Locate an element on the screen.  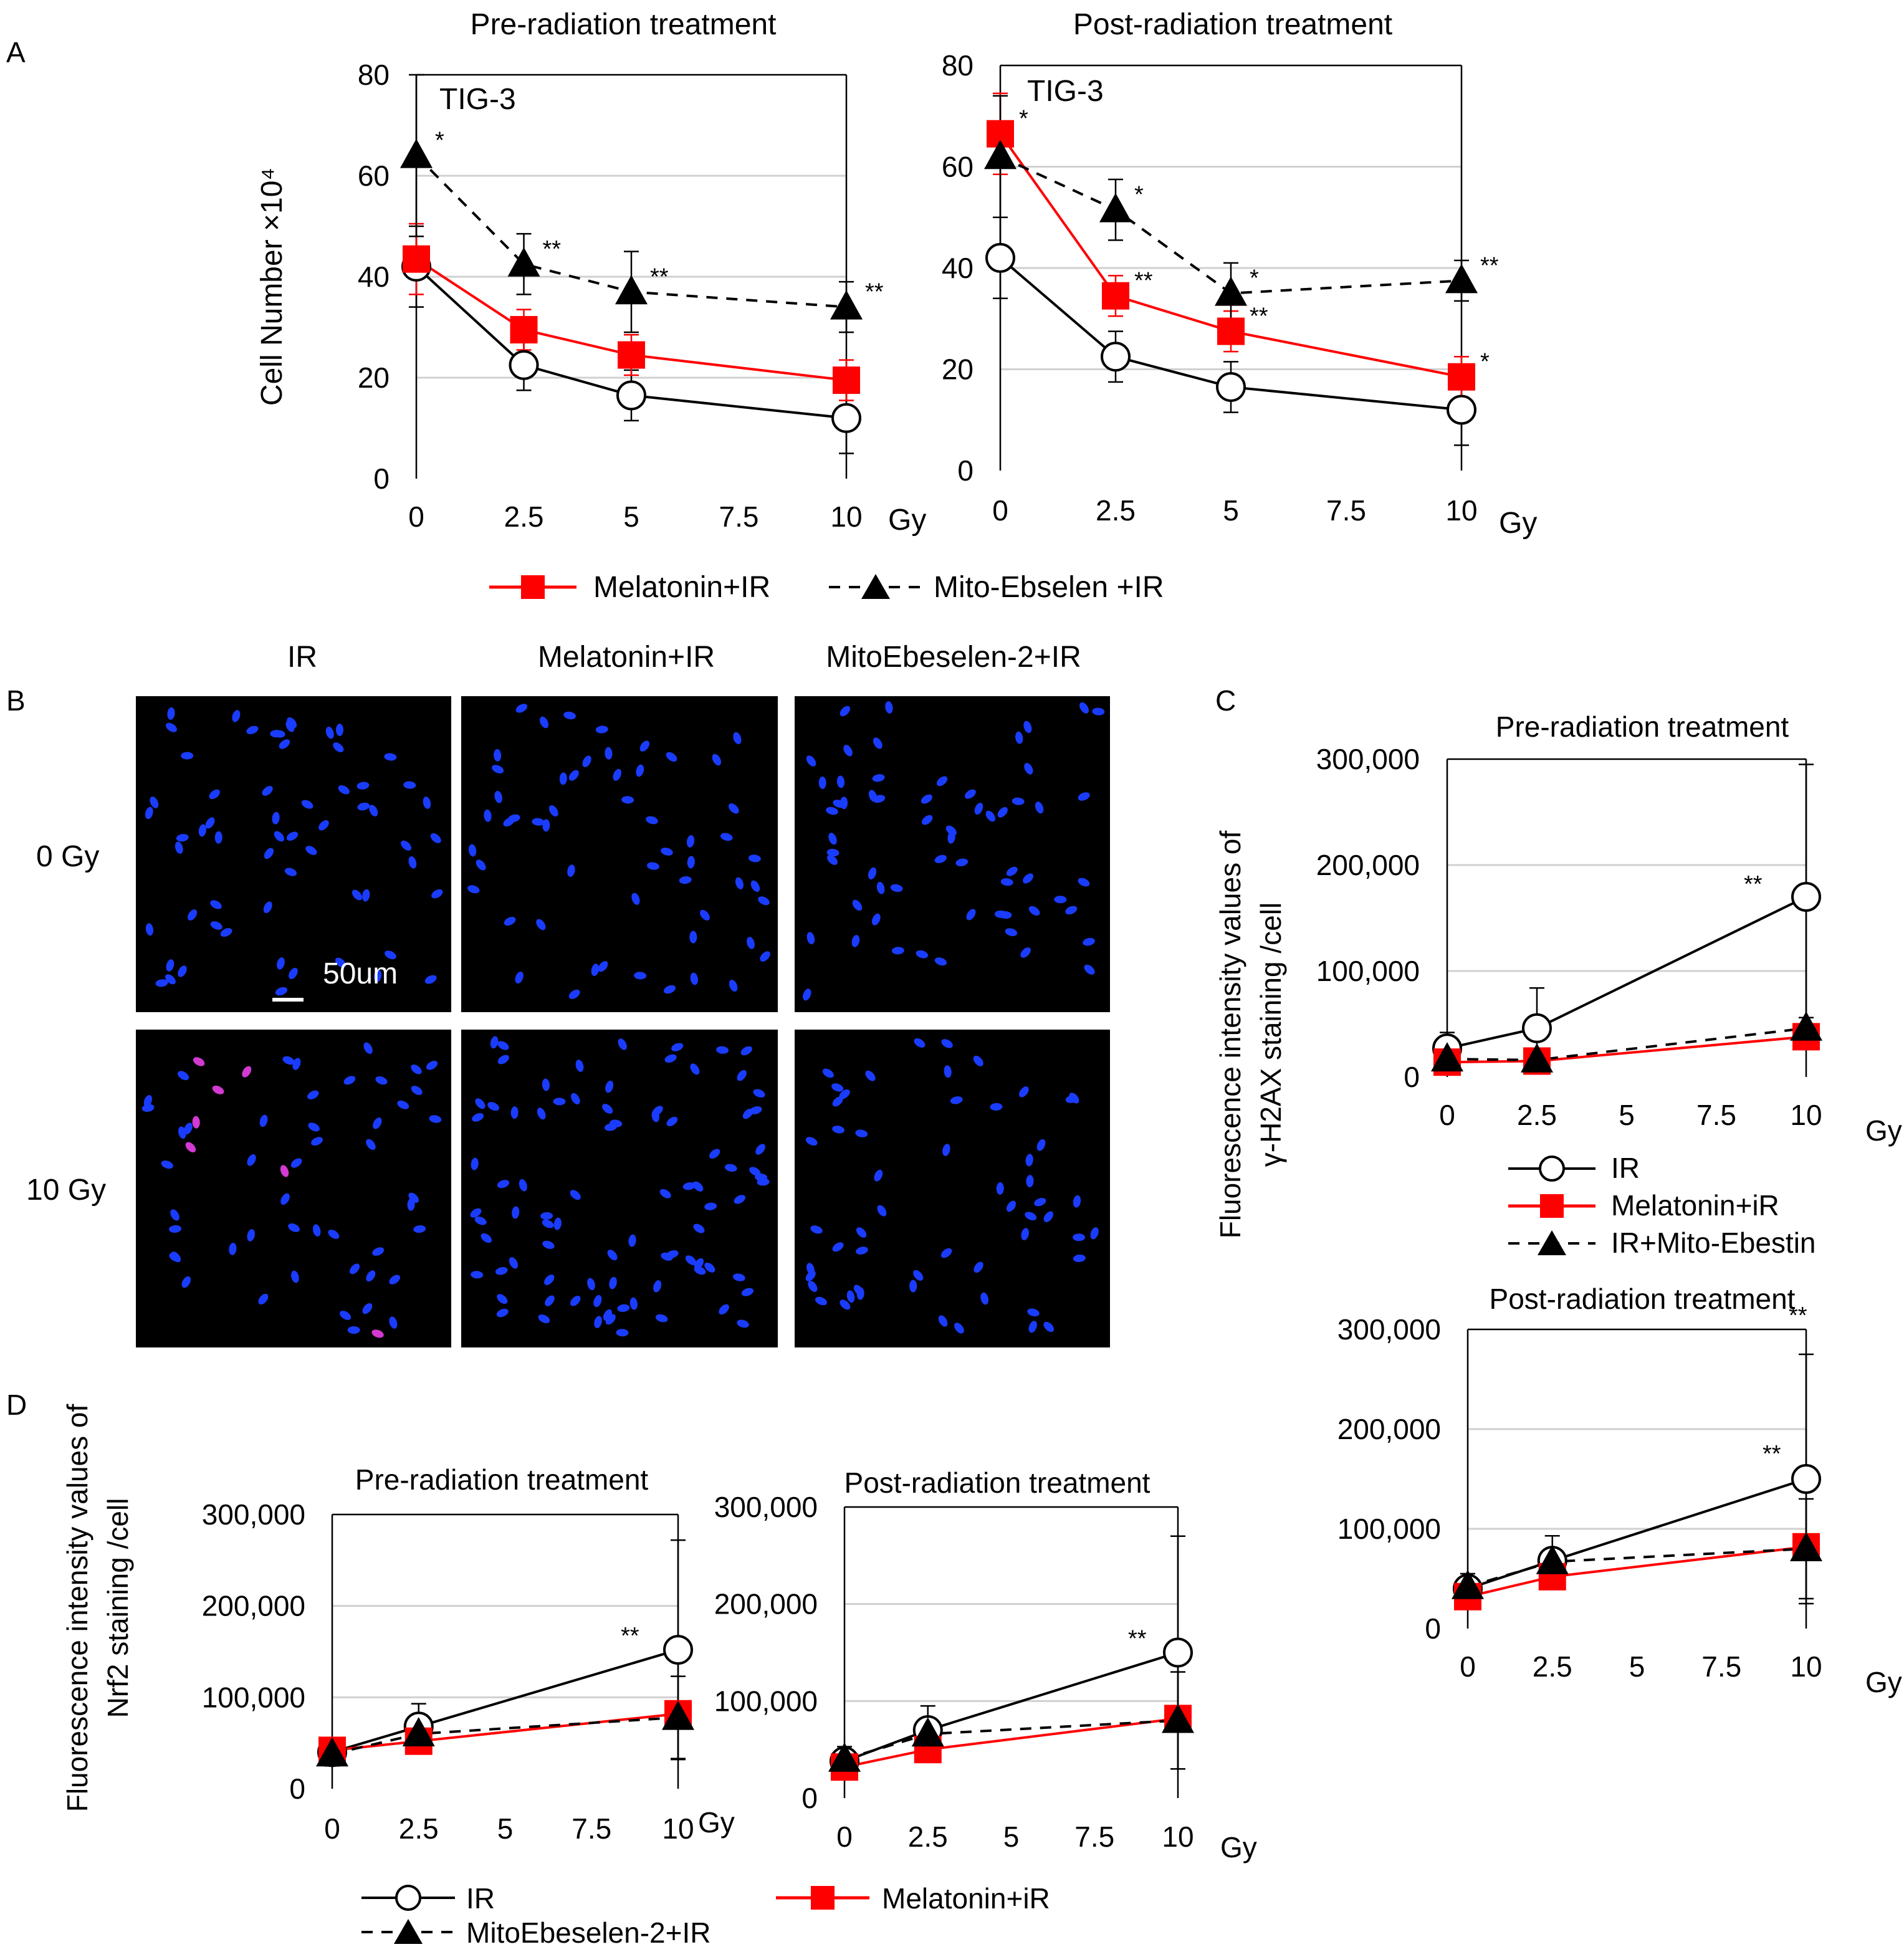
x-tick-label: 2.5 is located at coordinates (1537, 1115).